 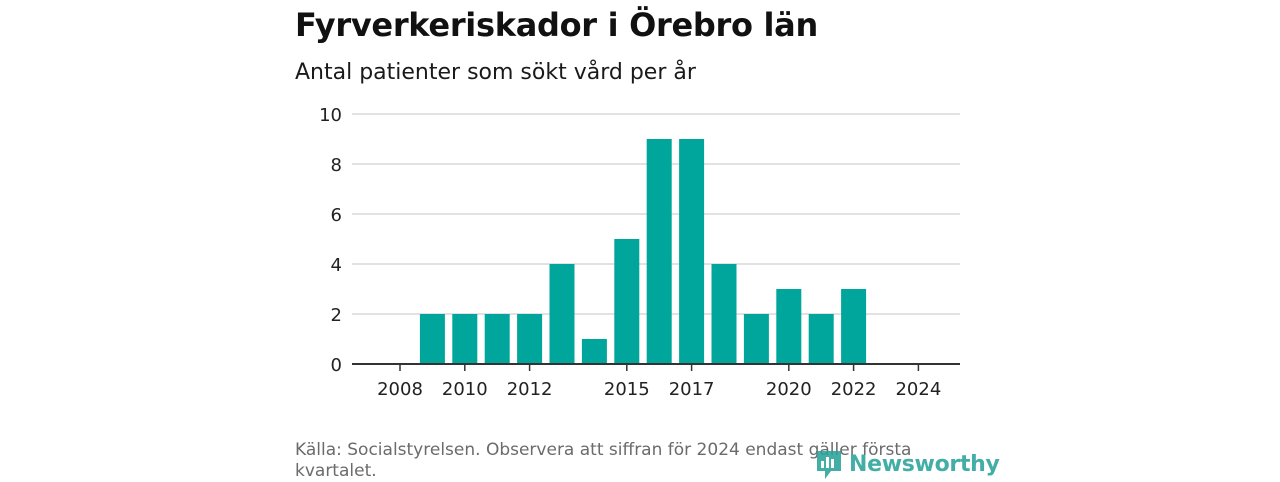 I want to click on bar-2020, so click(x=789, y=326).